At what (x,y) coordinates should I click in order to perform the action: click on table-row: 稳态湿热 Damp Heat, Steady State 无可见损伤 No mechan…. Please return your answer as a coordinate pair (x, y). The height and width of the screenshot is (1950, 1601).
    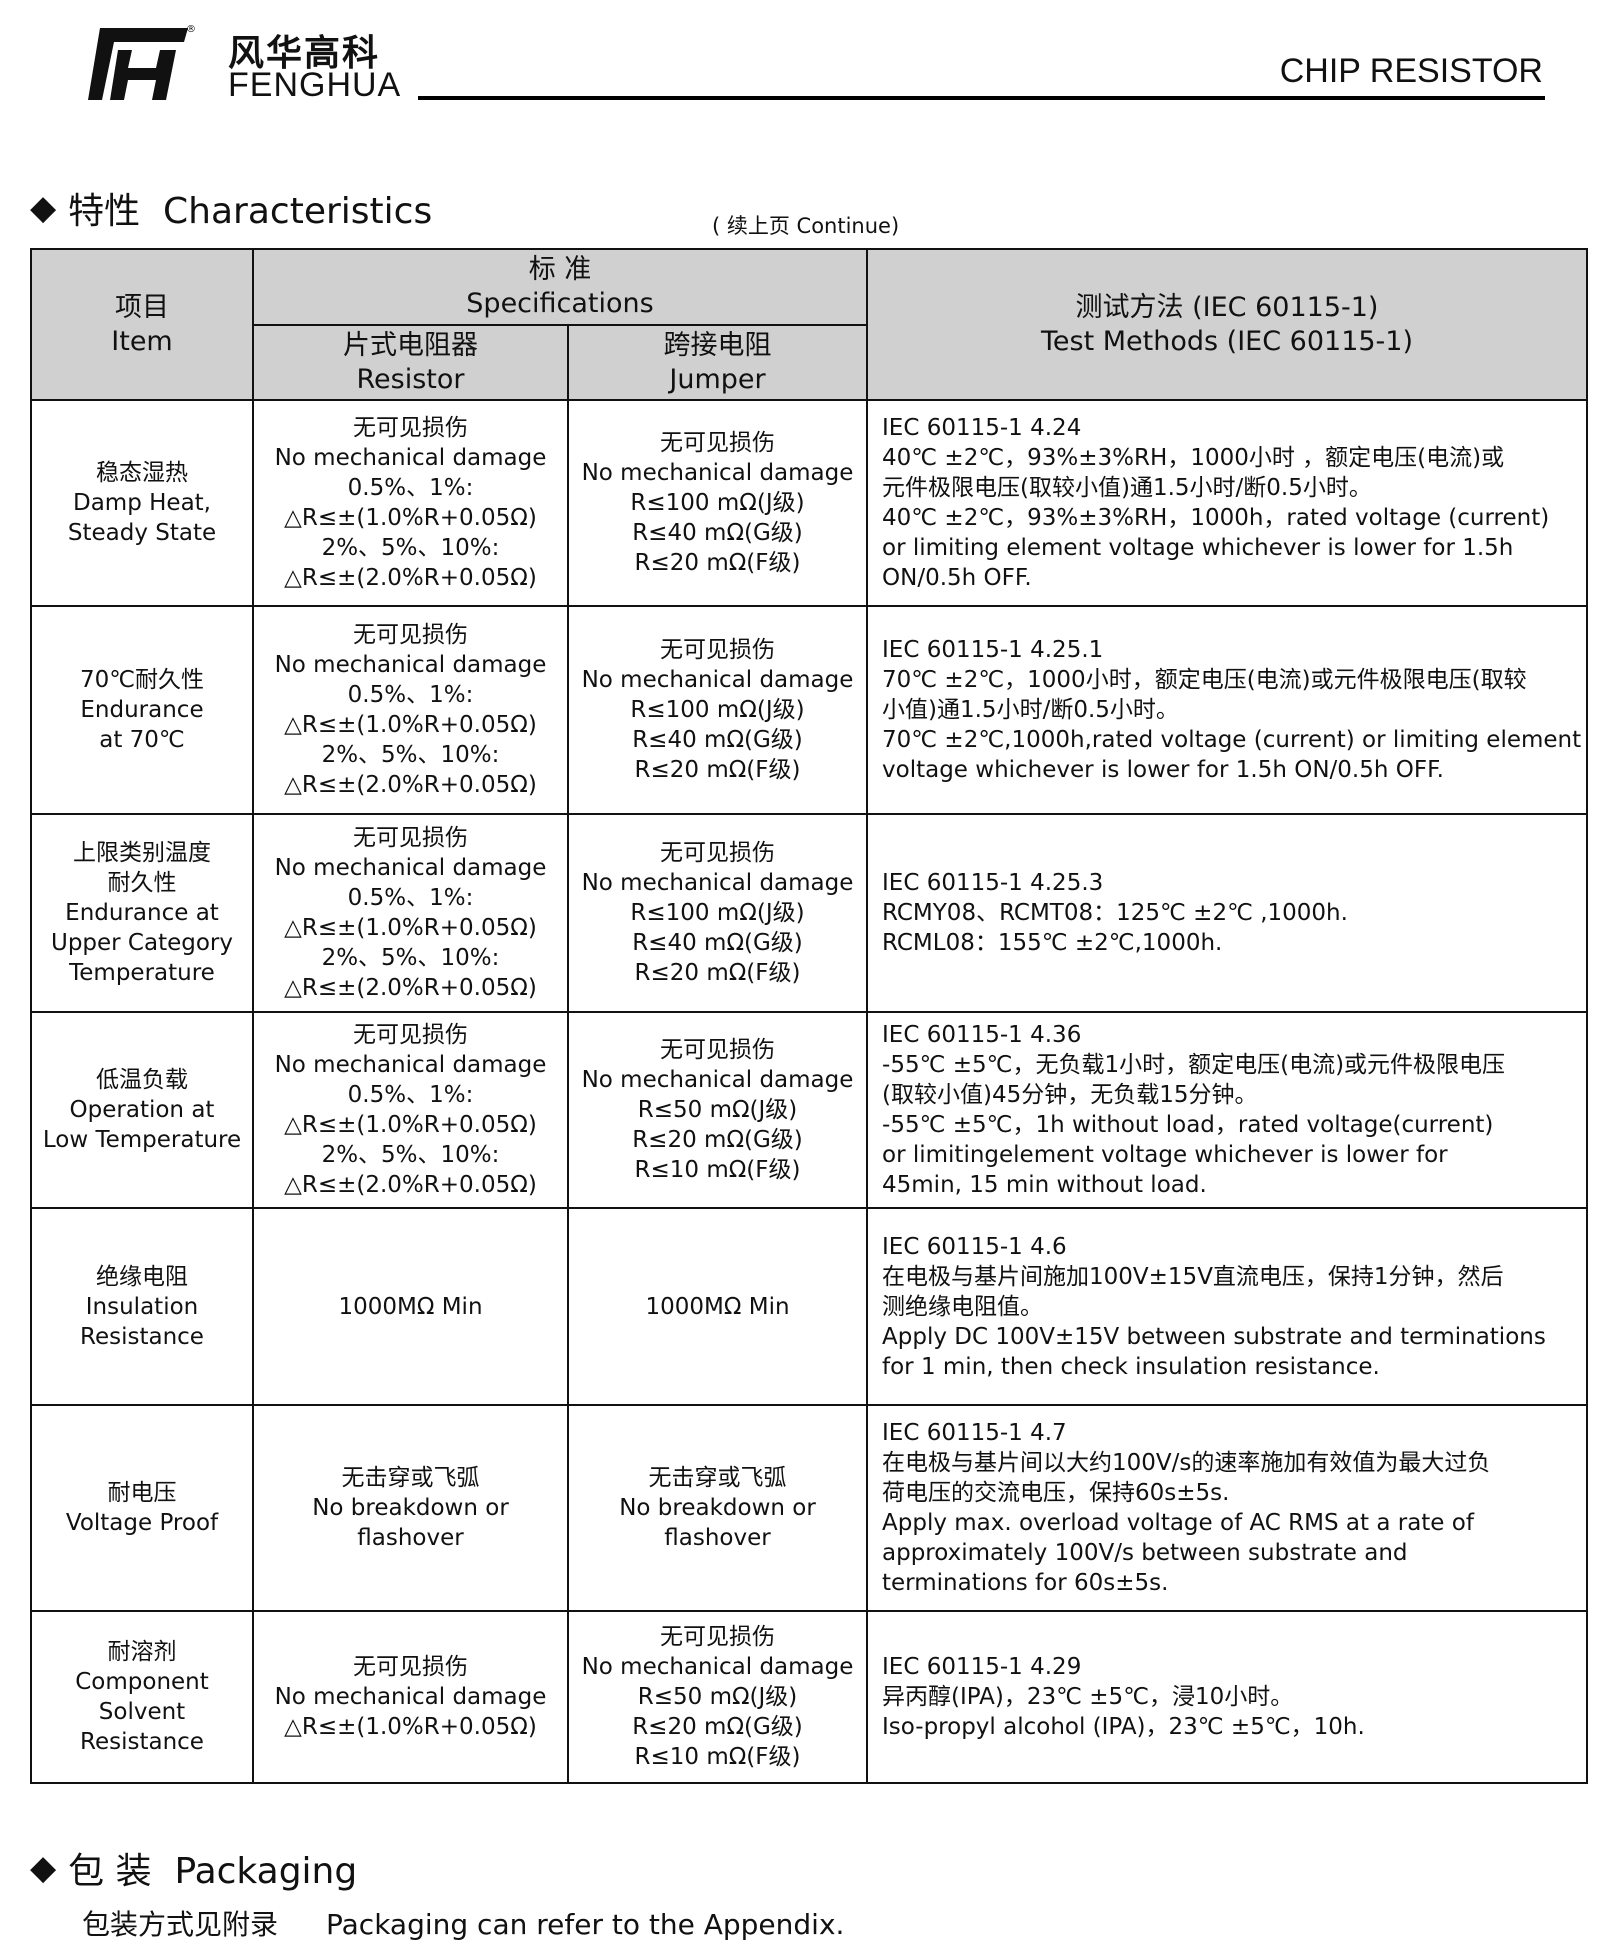
    Looking at the image, I should click on (809, 503).